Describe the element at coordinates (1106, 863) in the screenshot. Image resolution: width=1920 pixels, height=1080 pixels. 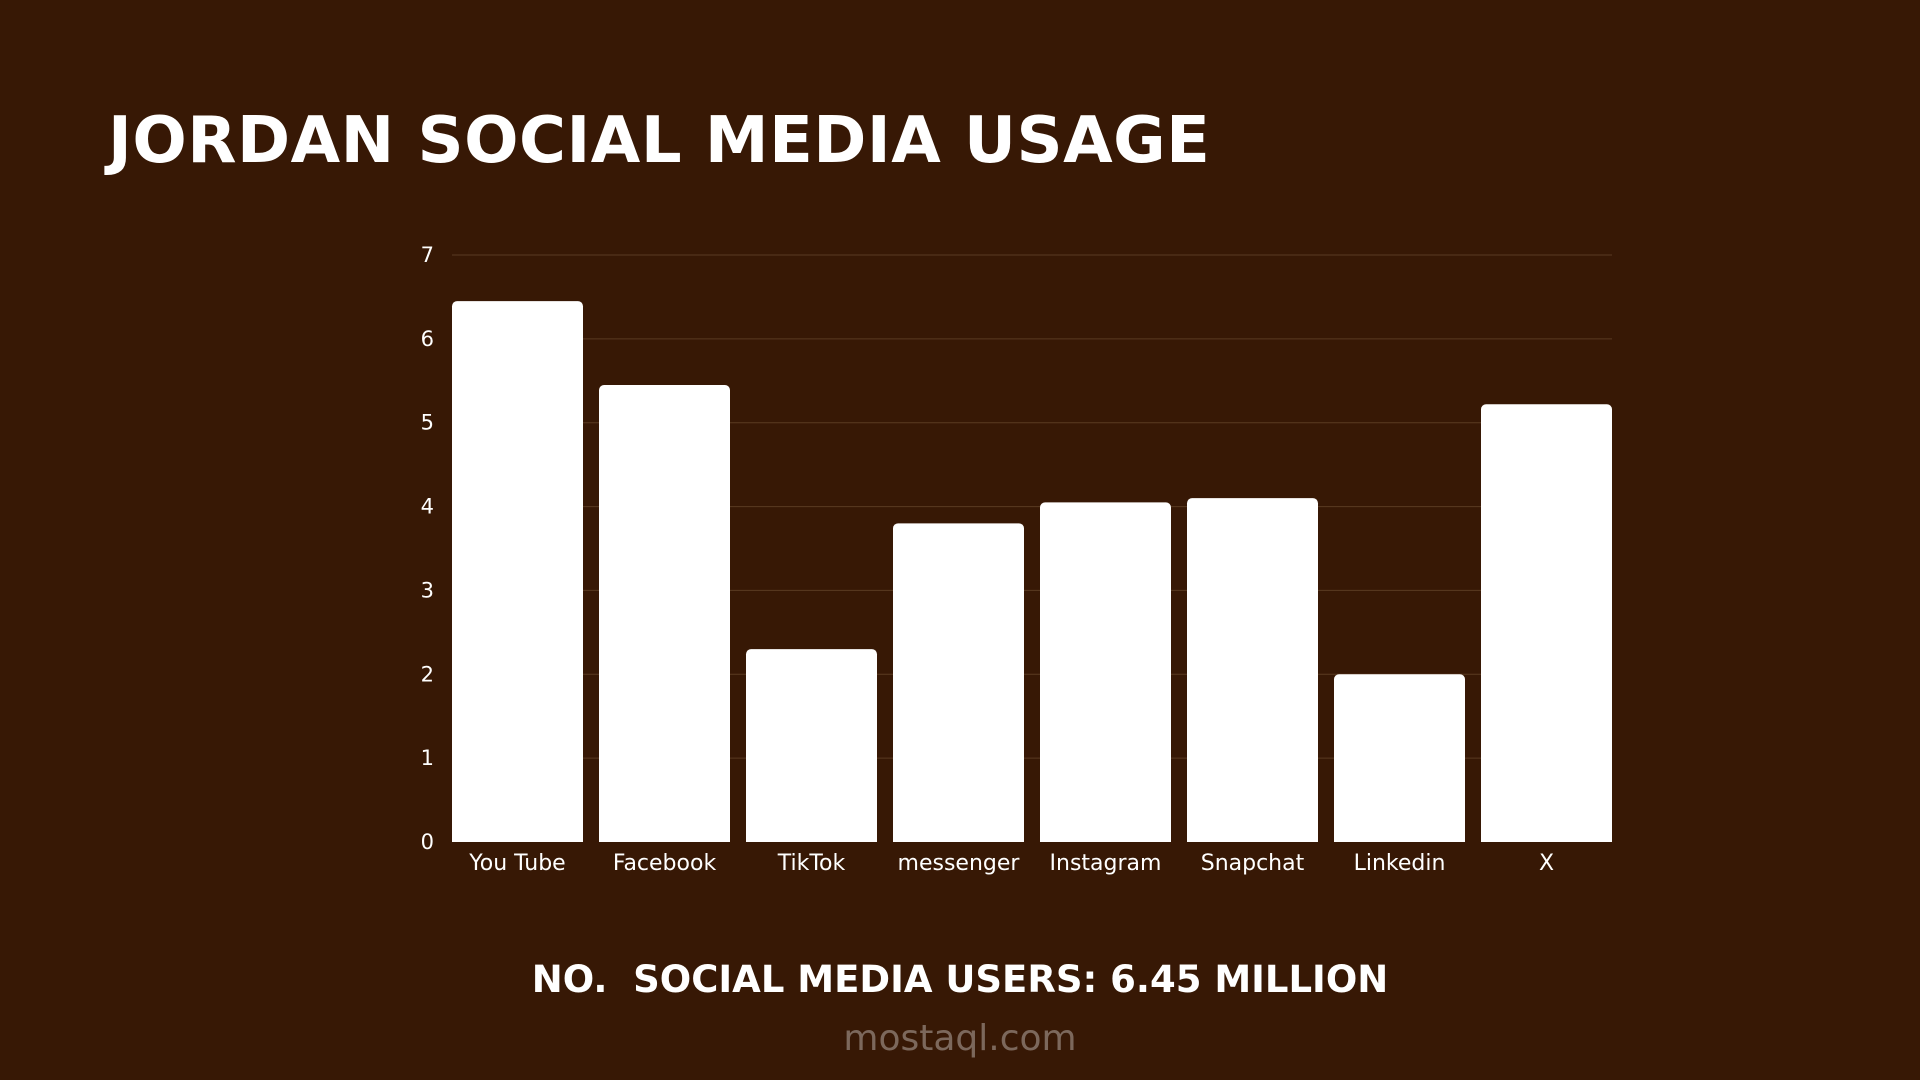
I see `x-category-label: Instagram` at that location.